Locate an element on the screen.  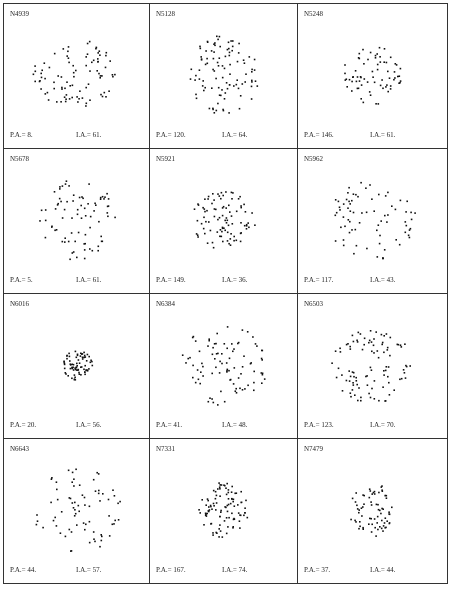
position-angle: P.A.= 167. is located at coordinates (171, 570).